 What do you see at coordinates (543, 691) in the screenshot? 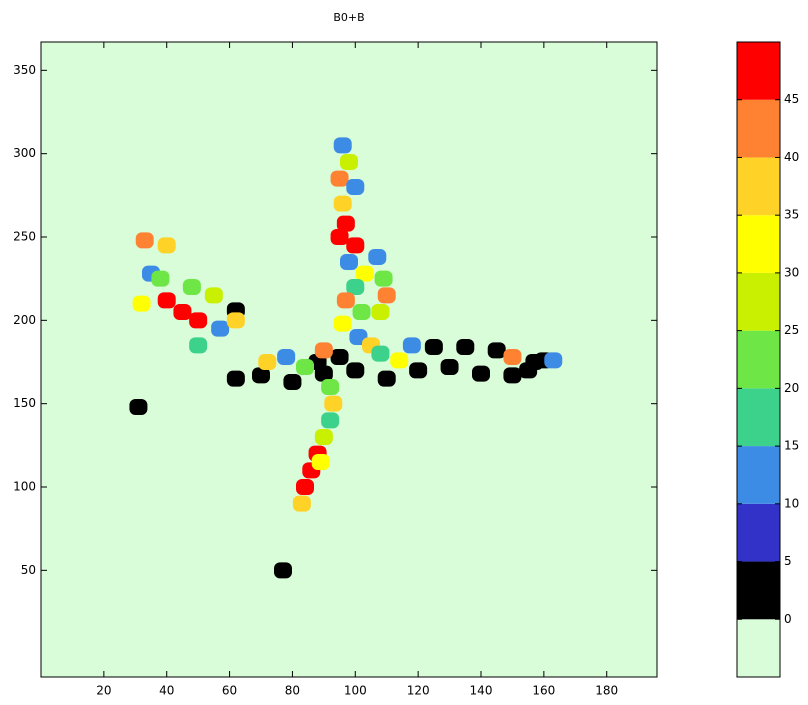
I see `x-tick-label: 160` at bounding box center [543, 691].